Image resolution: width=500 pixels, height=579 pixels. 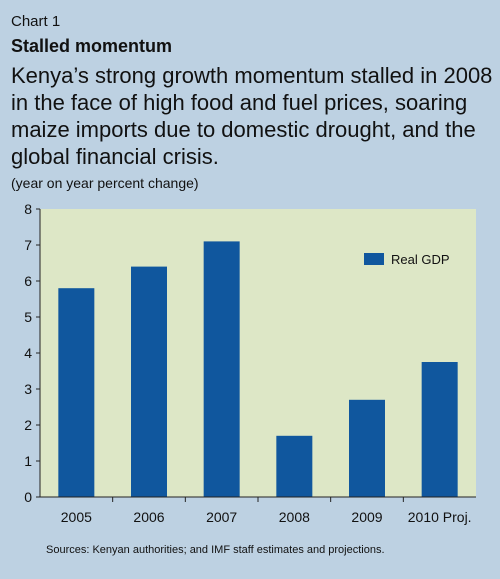 What do you see at coordinates (28, 461) in the screenshot?
I see `y-tick-label: 1` at bounding box center [28, 461].